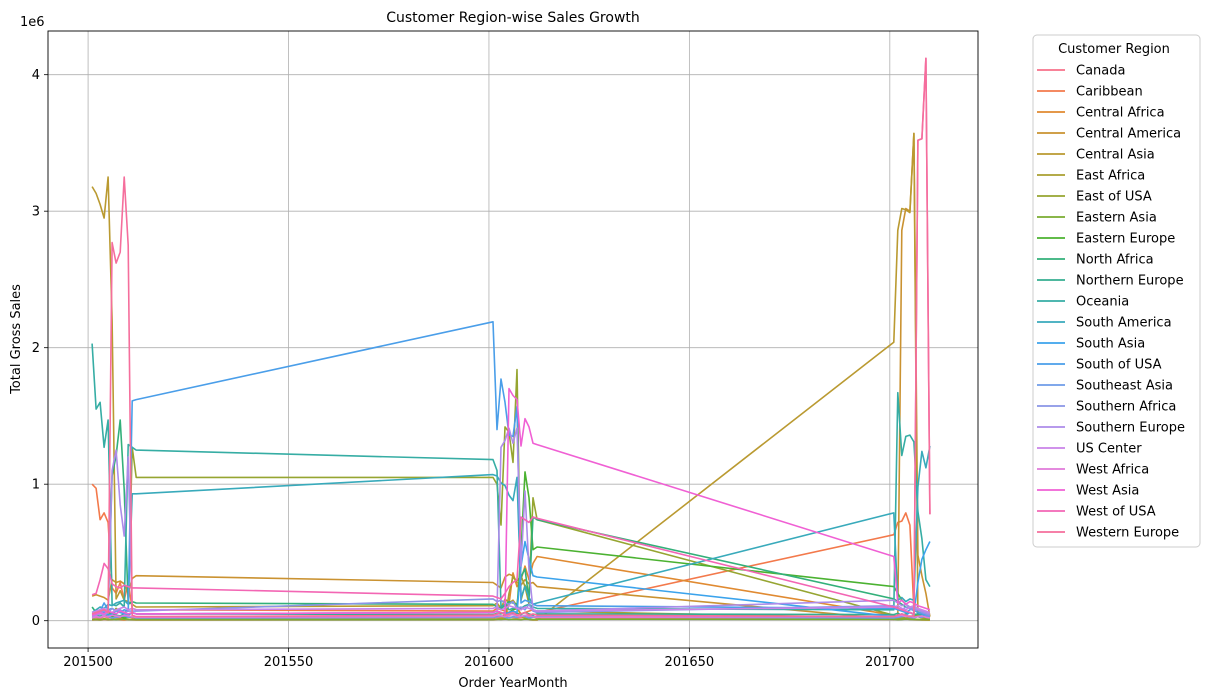 The width and height of the screenshot is (1207, 699). Describe the element at coordinates (1125, 239) in the screenshot. I see `legend-label: Eastern Europe` at that location.